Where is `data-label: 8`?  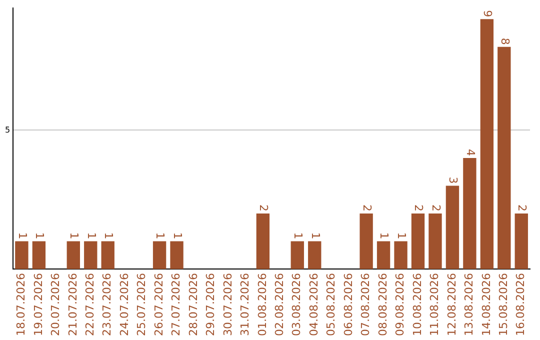
data-label: 8 is located at coordinates (505, 41).